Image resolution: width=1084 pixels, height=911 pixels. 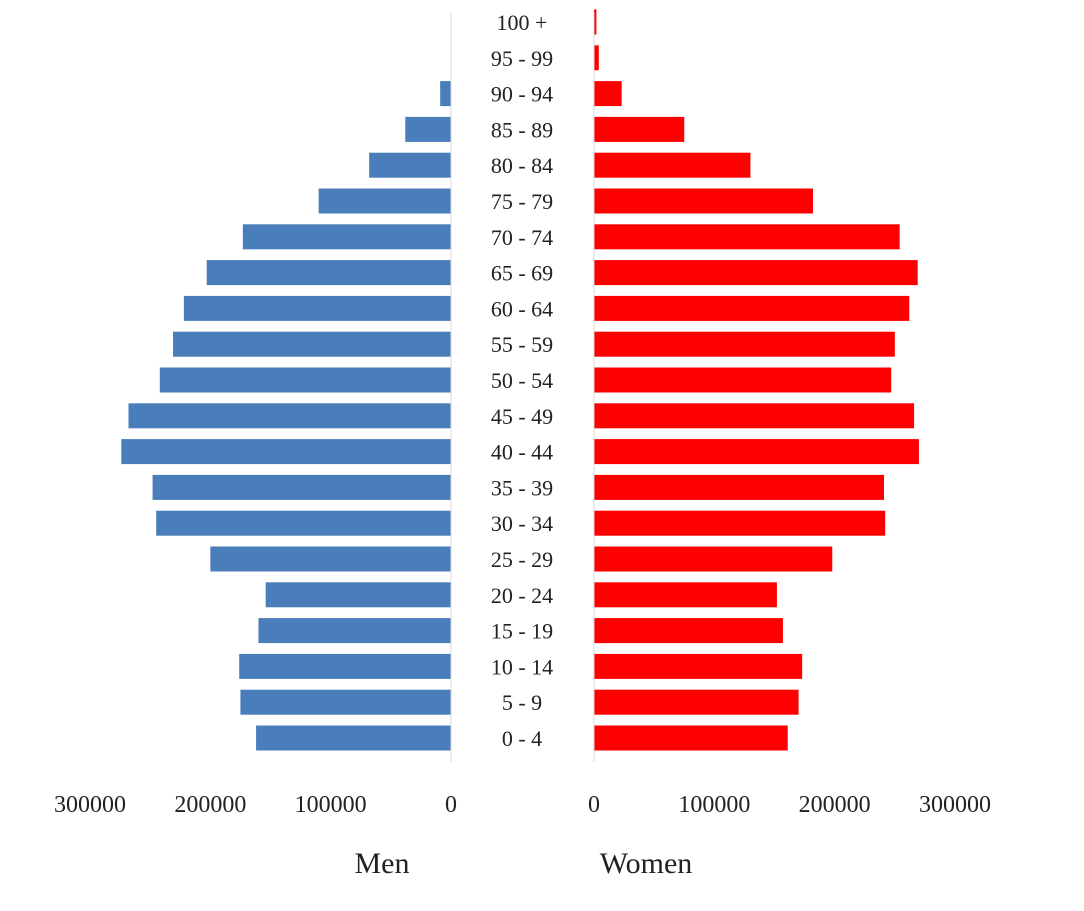 What do you see at coordinates (522, 94) in the screenshot?
I see `age-group-label: 90 - 94` at bounding box center [522, 94].